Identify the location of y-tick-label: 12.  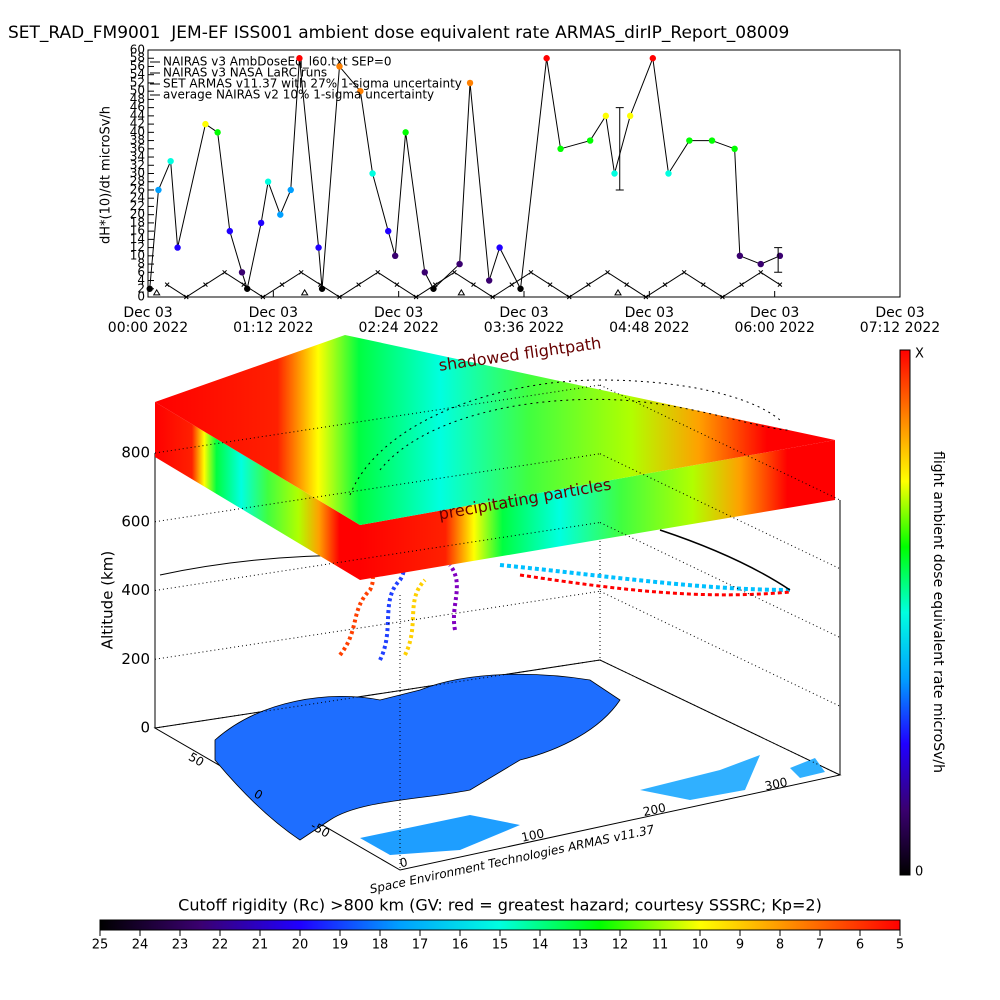
(137, 247).